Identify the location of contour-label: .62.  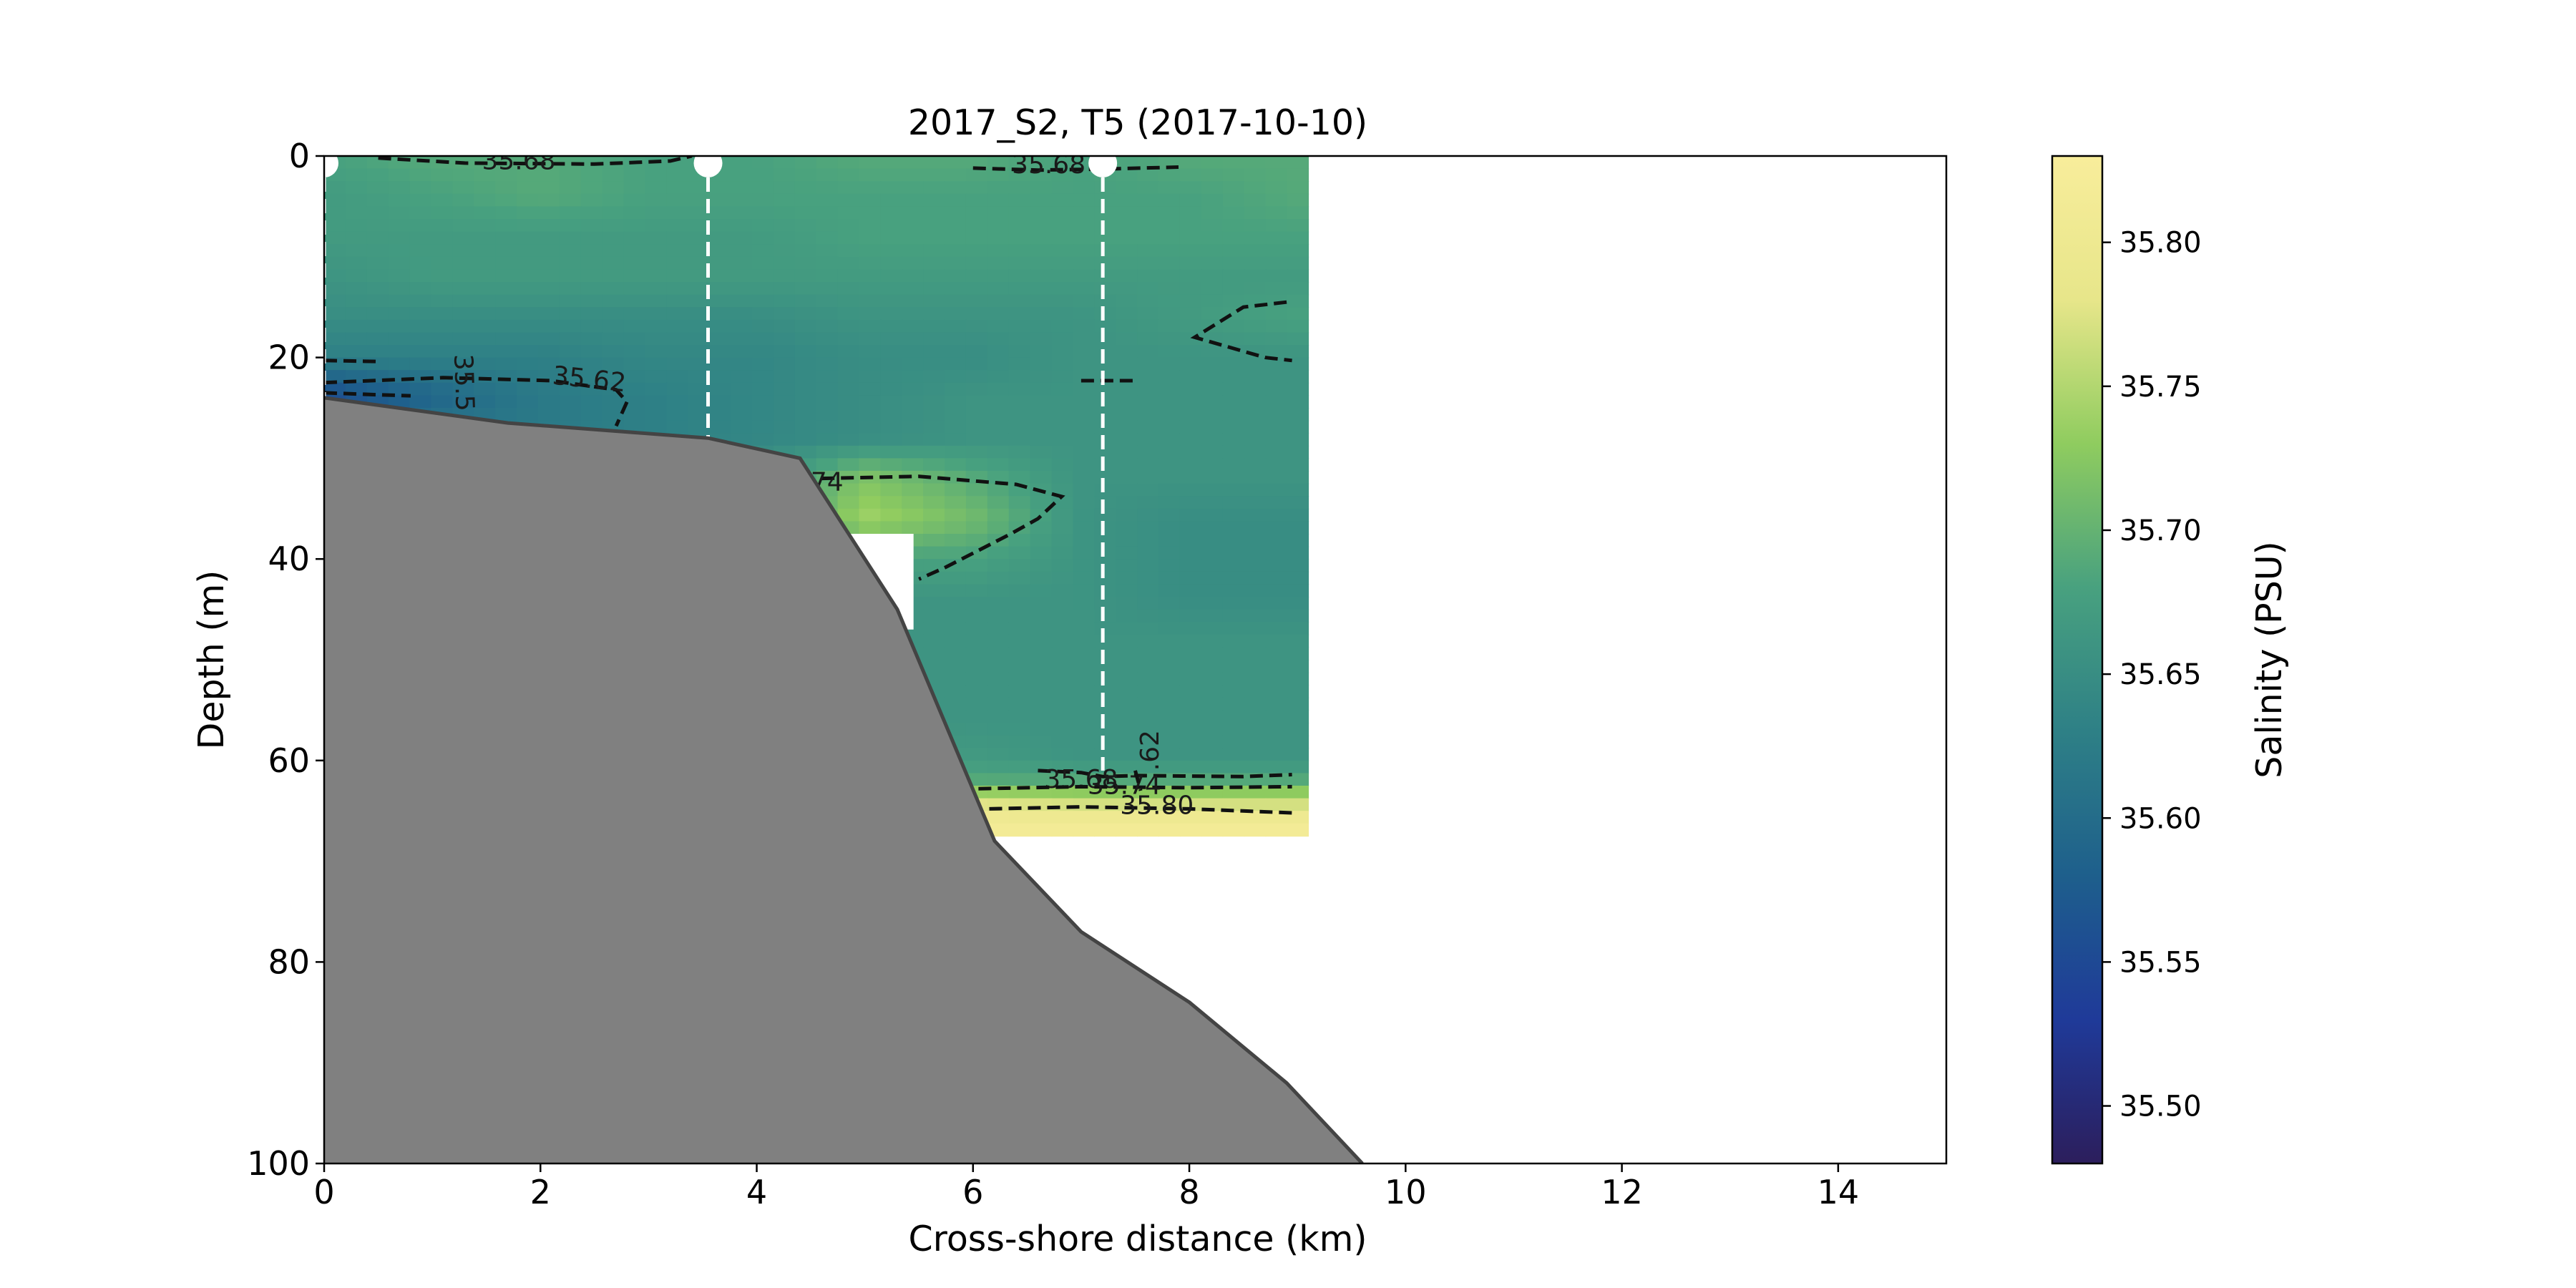
(1150, 750).